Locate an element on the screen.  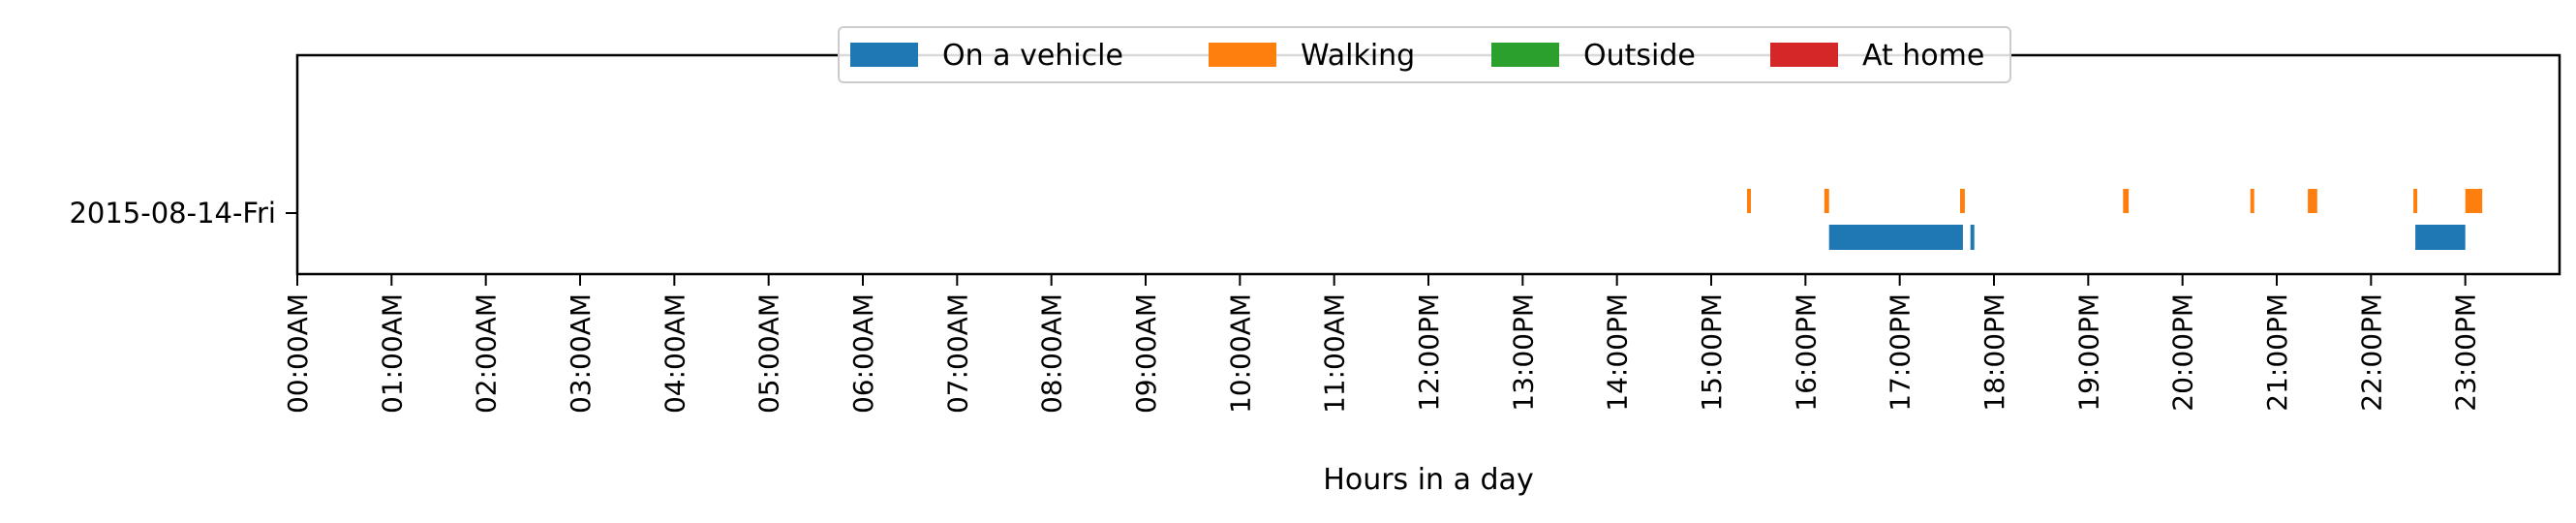
x-tick-label: 22:00PM is located at coordinates (2371, 352).